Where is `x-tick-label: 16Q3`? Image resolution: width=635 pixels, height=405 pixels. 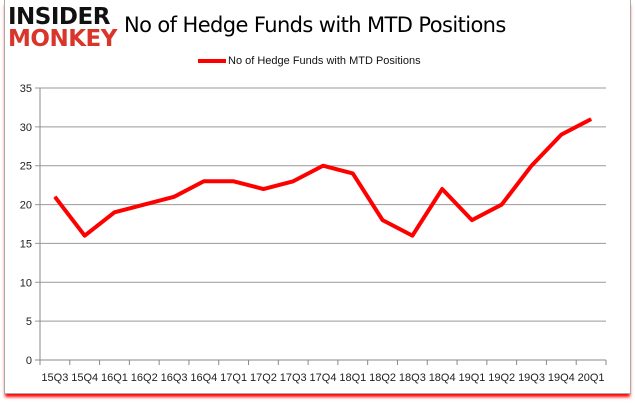
x-tick-label: 16Q3 is located at coordinates (174, 378).